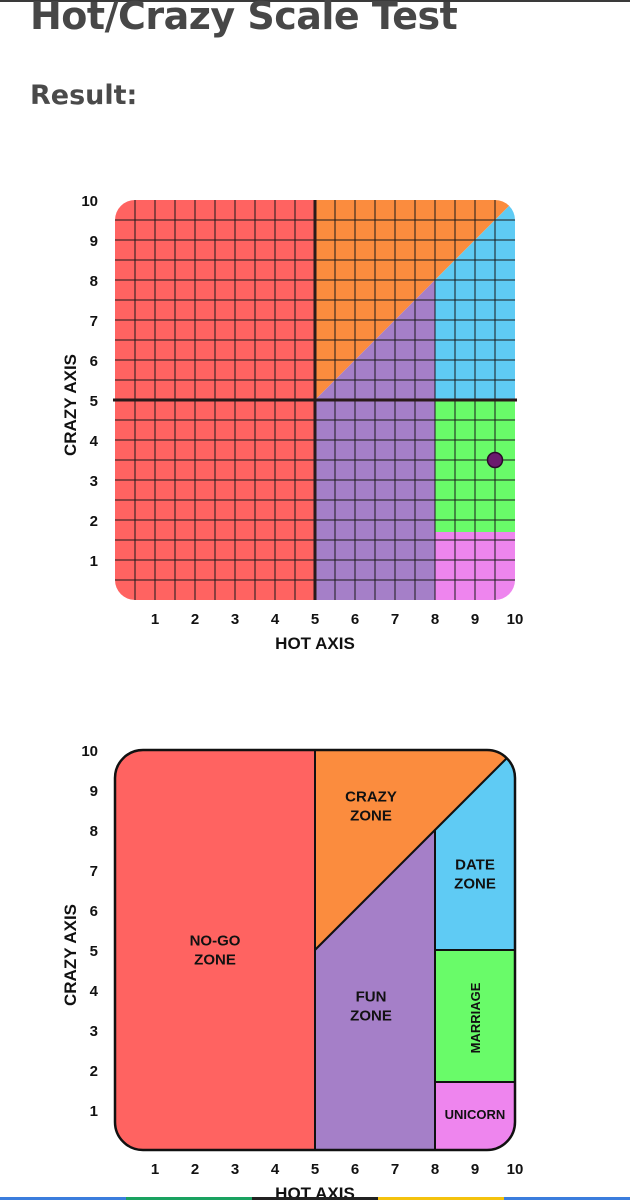  What do you see at coordinates (475, 1169) in the screenshot?
I see `chart2-x-tick: 9` at bounding box center [475, 1169].